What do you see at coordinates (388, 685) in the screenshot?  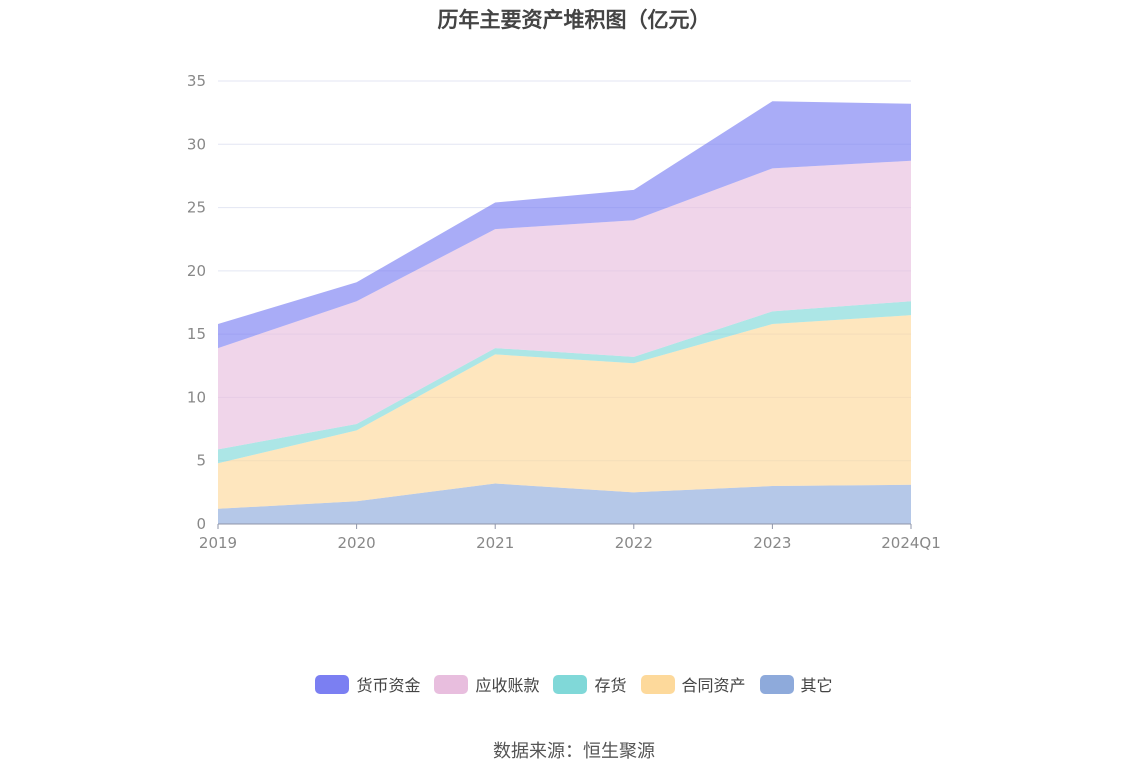 I see `legend-label: 货币资金` at bounding box center [388, 685].